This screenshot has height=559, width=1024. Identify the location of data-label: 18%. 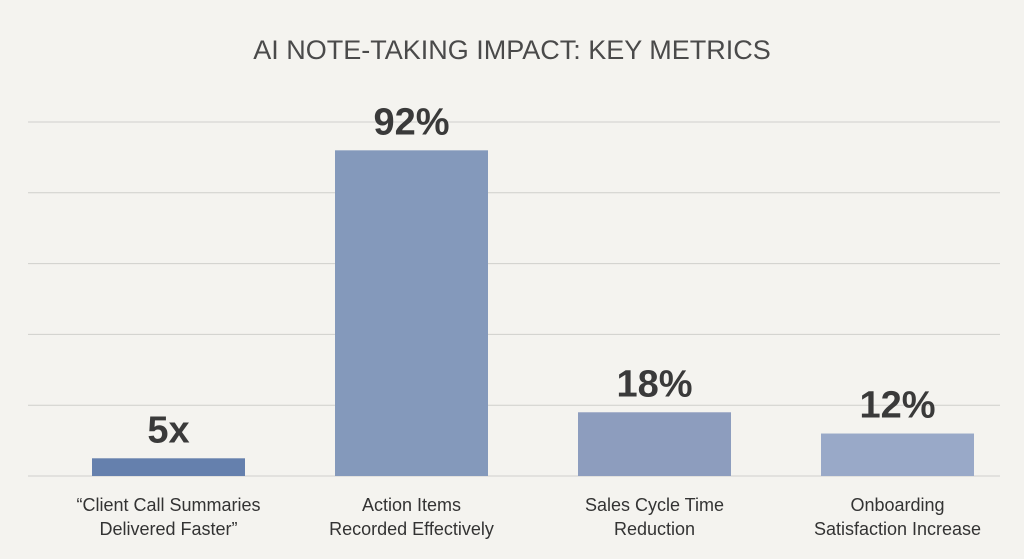
(654, 384).